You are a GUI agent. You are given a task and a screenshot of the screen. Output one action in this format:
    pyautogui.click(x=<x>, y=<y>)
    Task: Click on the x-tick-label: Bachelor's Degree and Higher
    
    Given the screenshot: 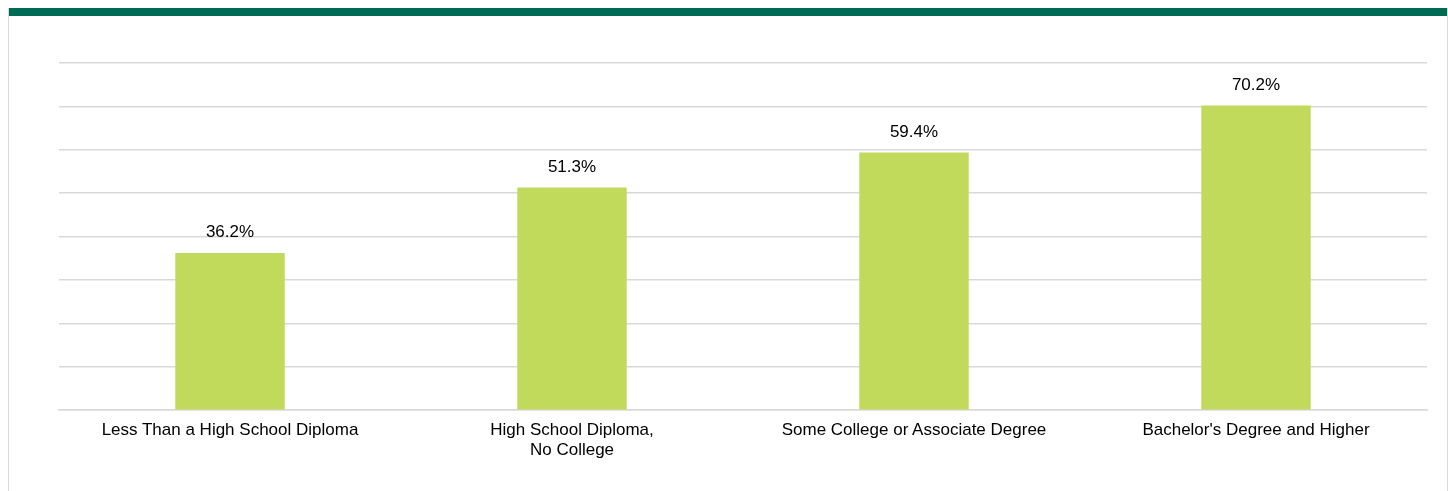 What is the action you would take?
    pyautogui.click(x=1256, y=430)
    